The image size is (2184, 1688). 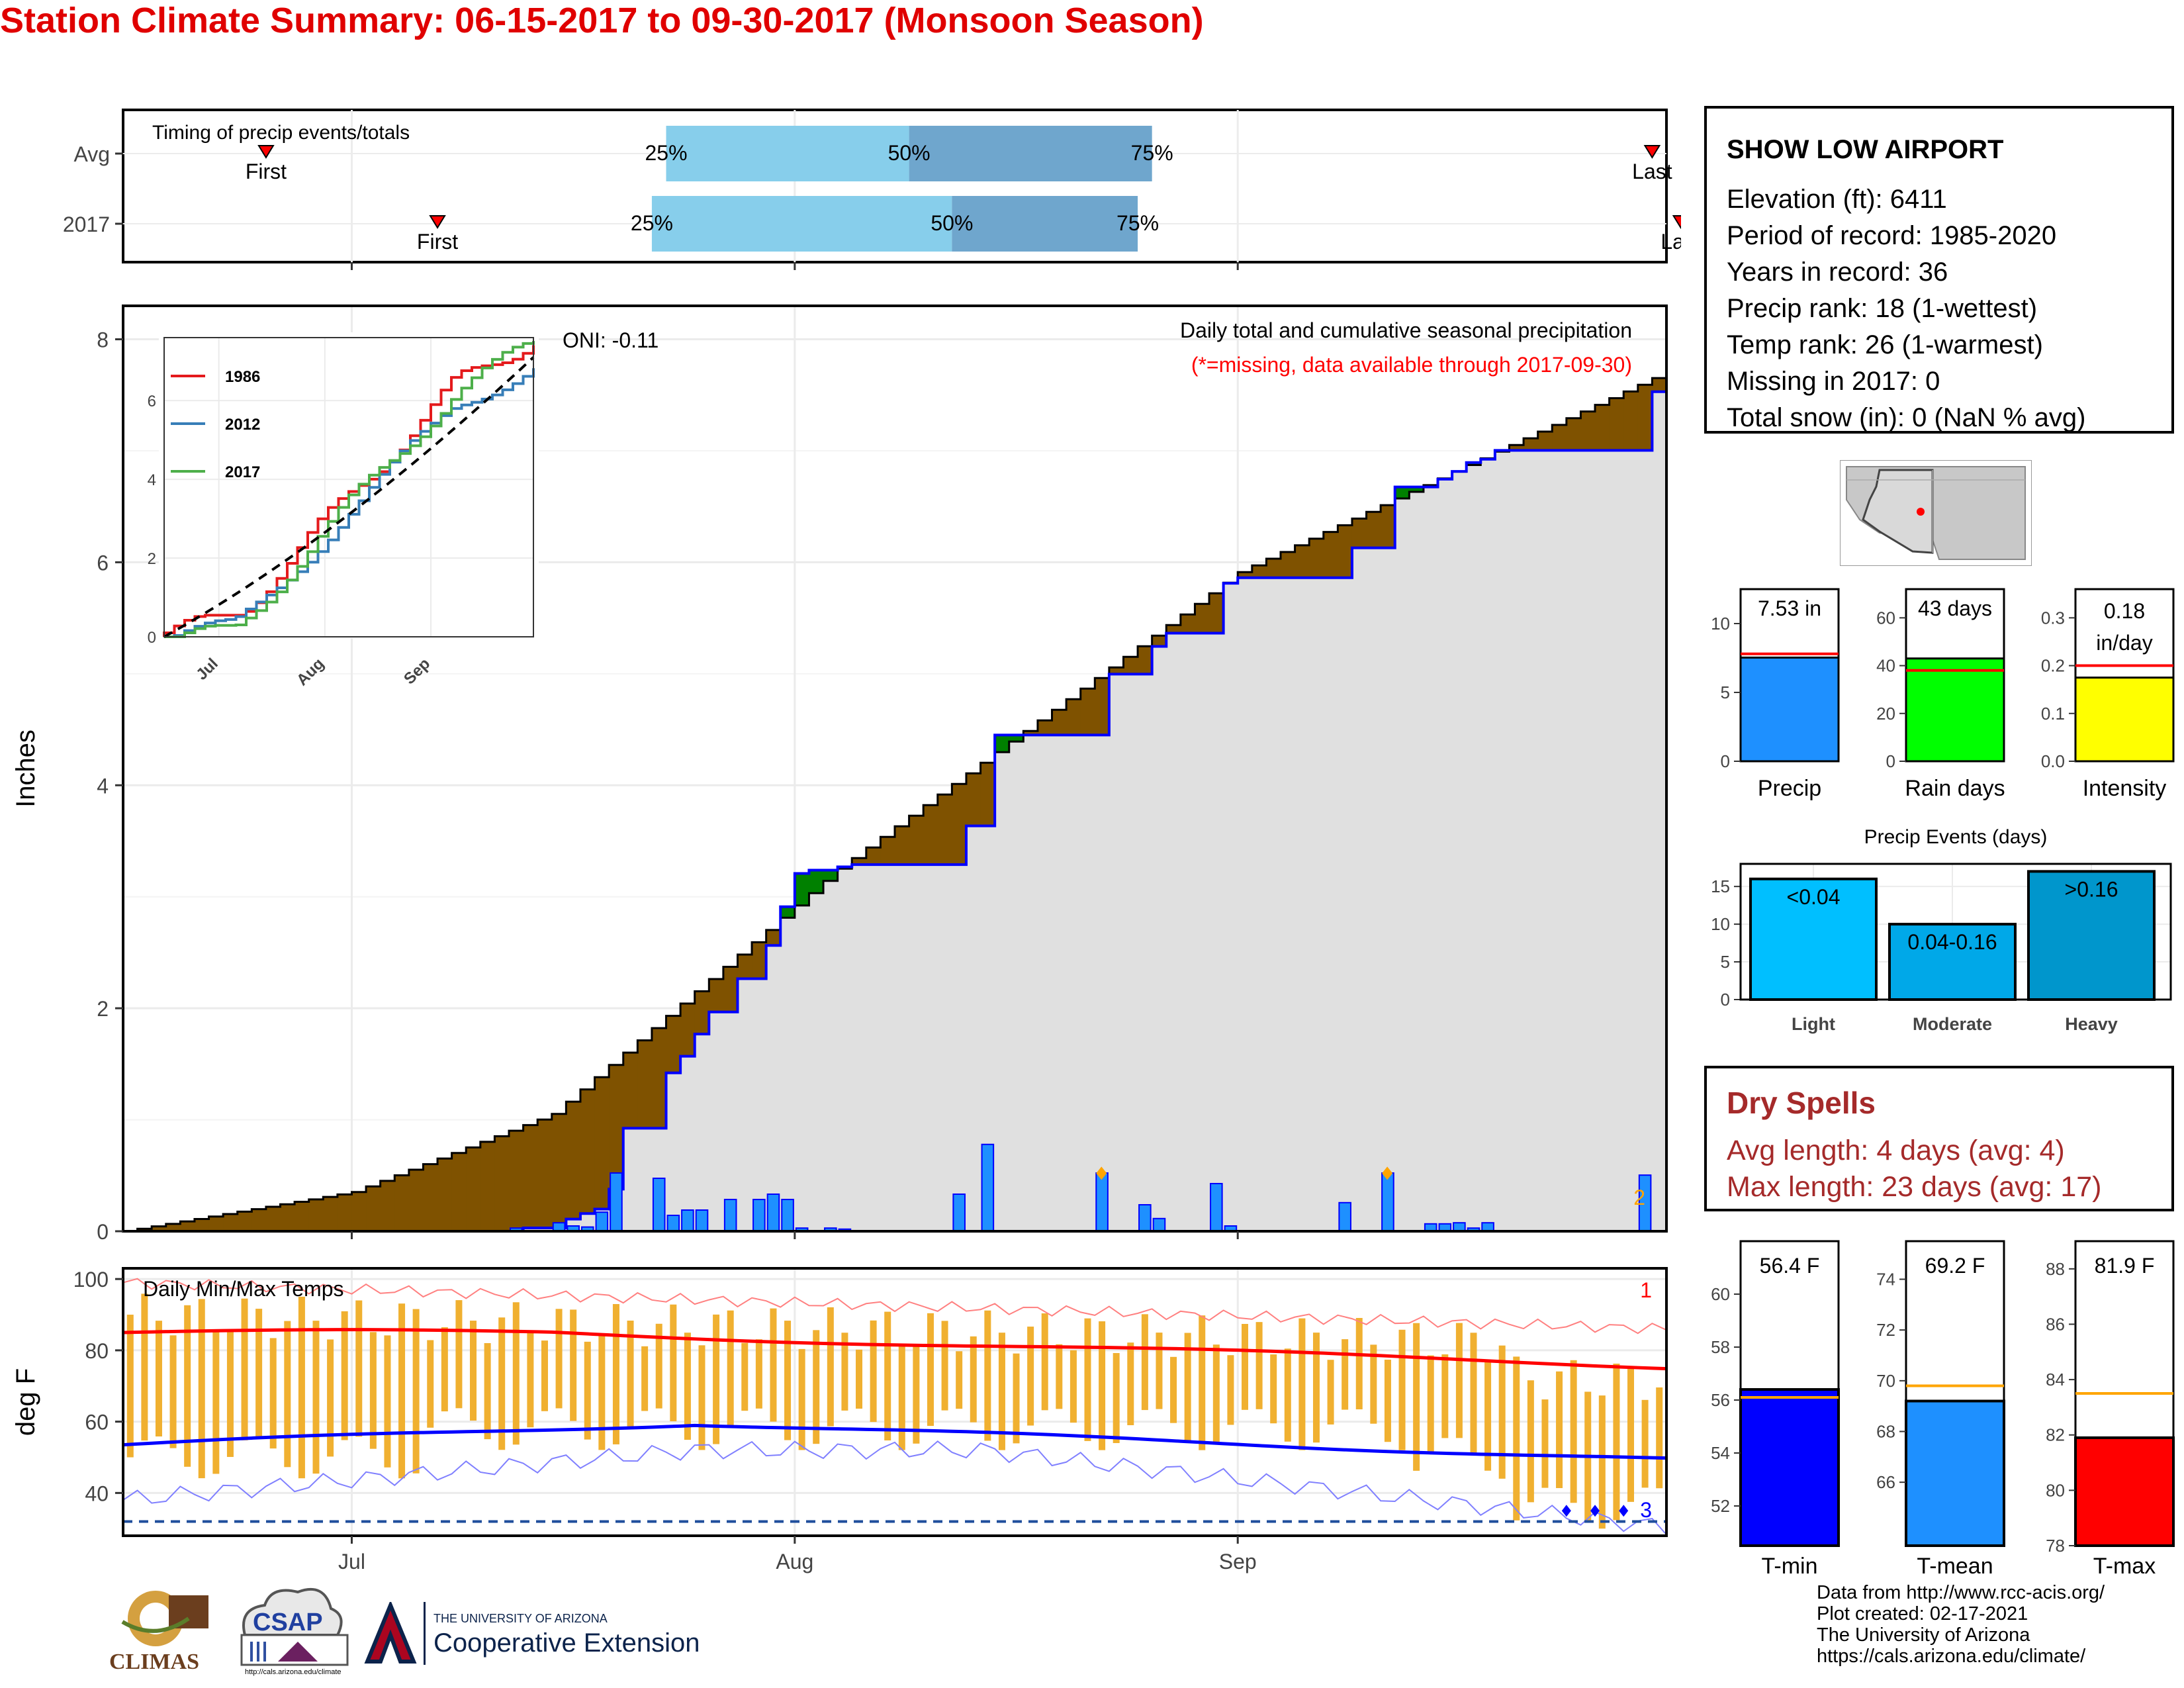 I want to click on station-precip-rank: Precip rank: 18 (1-wettest), so click(x=1883, y=308).